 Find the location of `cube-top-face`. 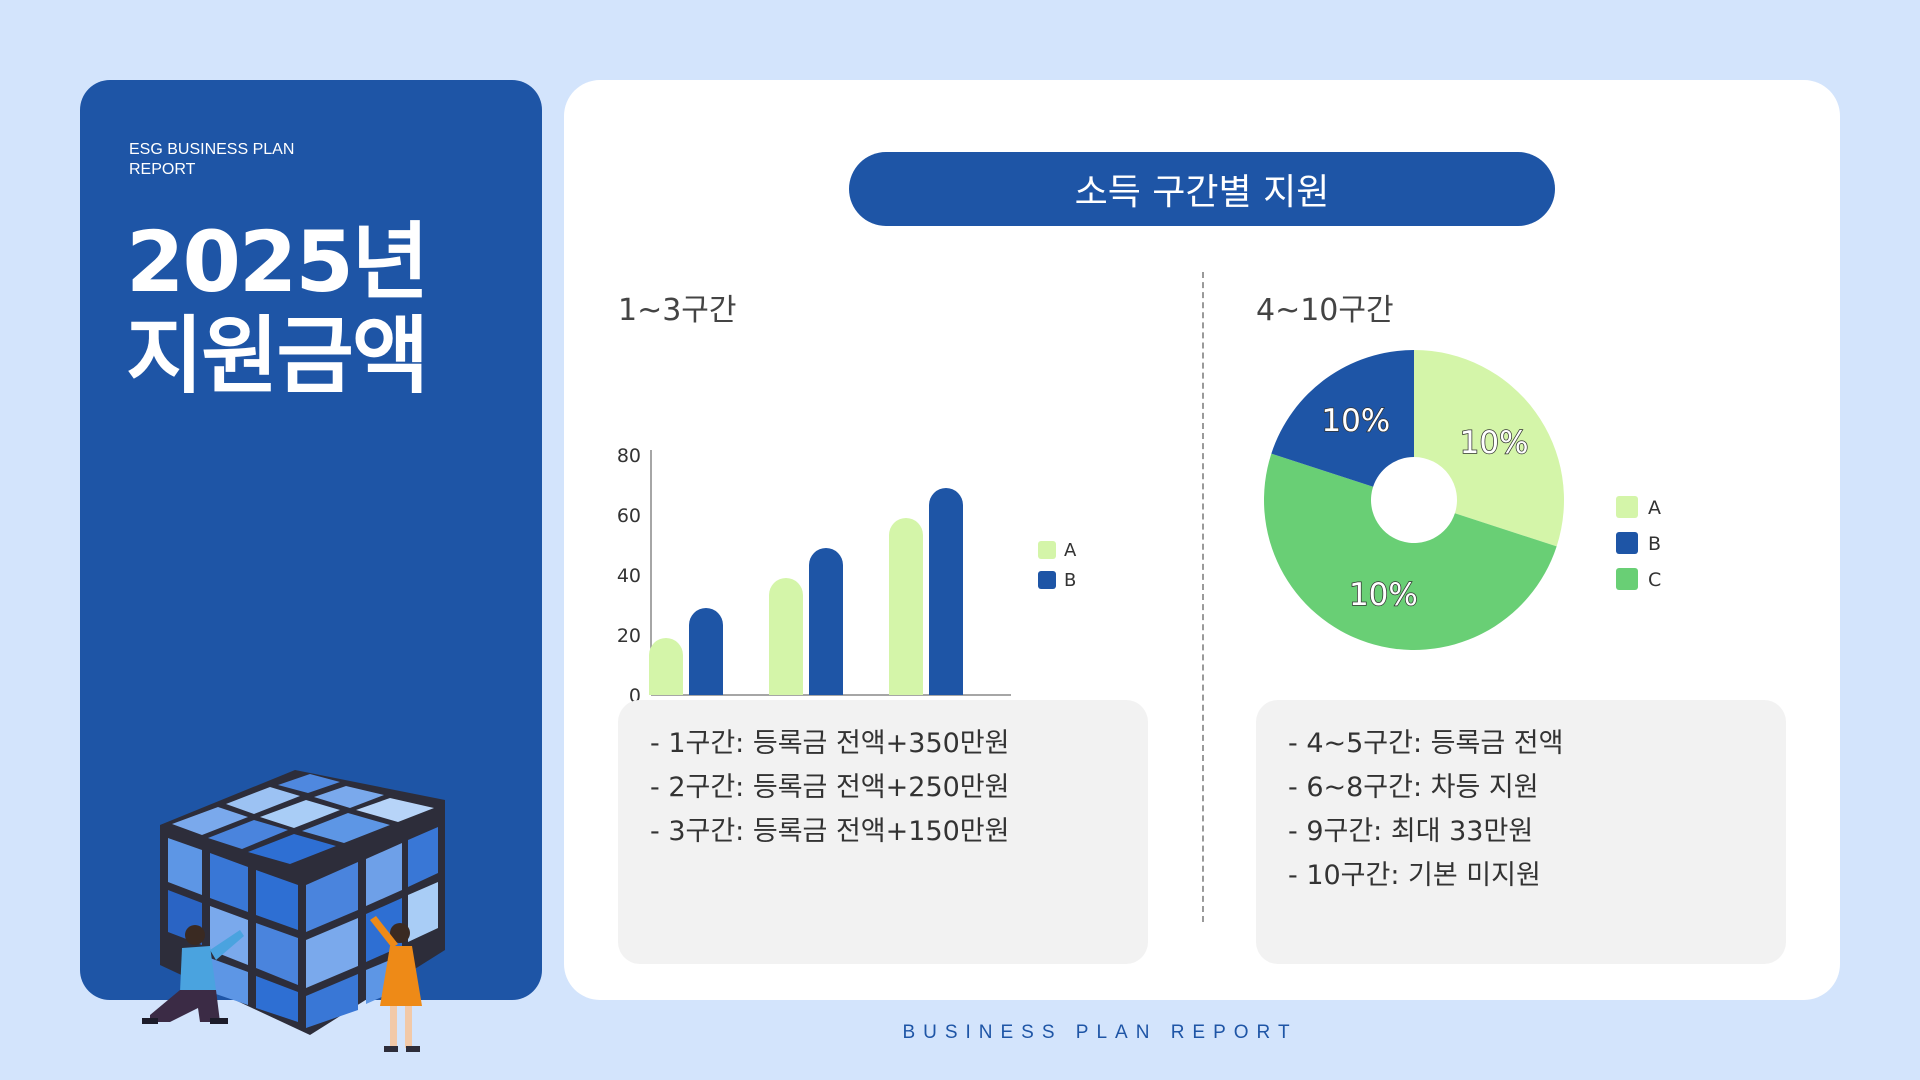

cube-top-face is located at coordinates (303, 819).